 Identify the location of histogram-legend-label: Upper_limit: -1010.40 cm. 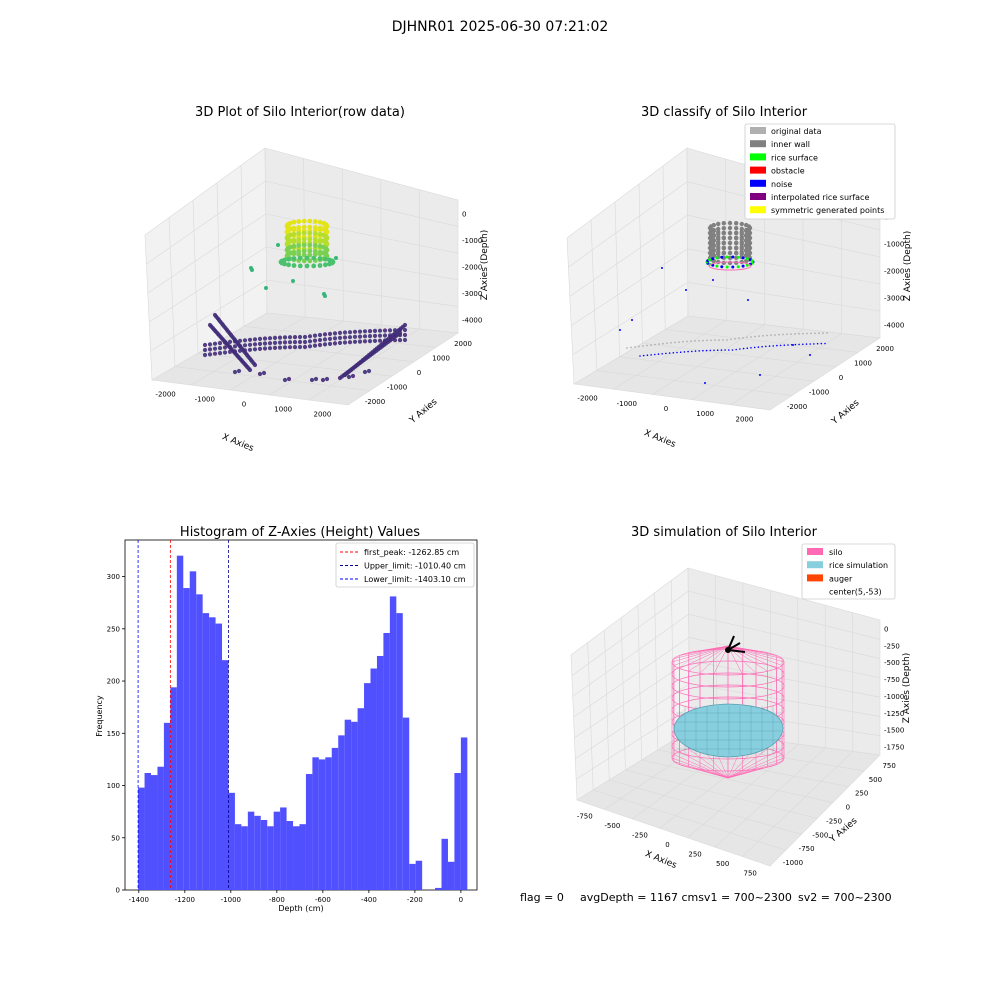
(415, 566).